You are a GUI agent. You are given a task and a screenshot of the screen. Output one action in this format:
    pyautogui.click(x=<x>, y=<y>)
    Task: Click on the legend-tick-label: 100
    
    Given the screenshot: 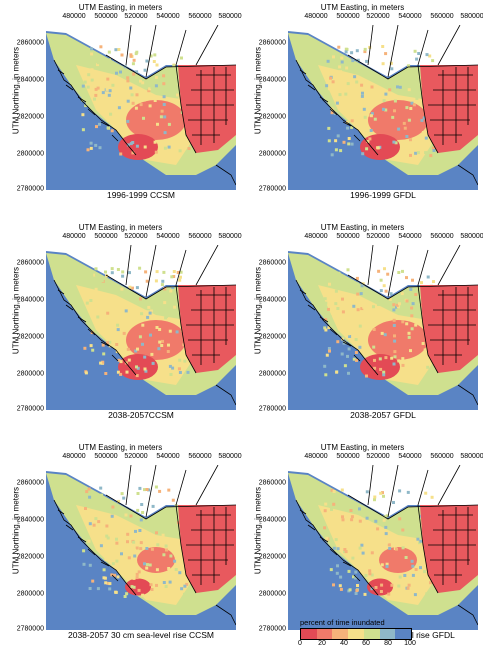 What is the action you would take?
    pyautogui.click(x=410, y=643)
    